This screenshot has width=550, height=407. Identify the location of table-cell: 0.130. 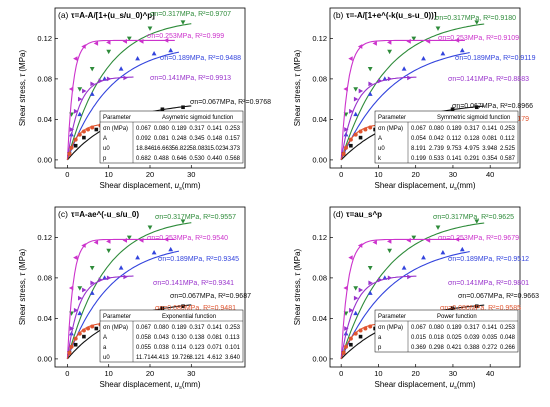
(180, 338).